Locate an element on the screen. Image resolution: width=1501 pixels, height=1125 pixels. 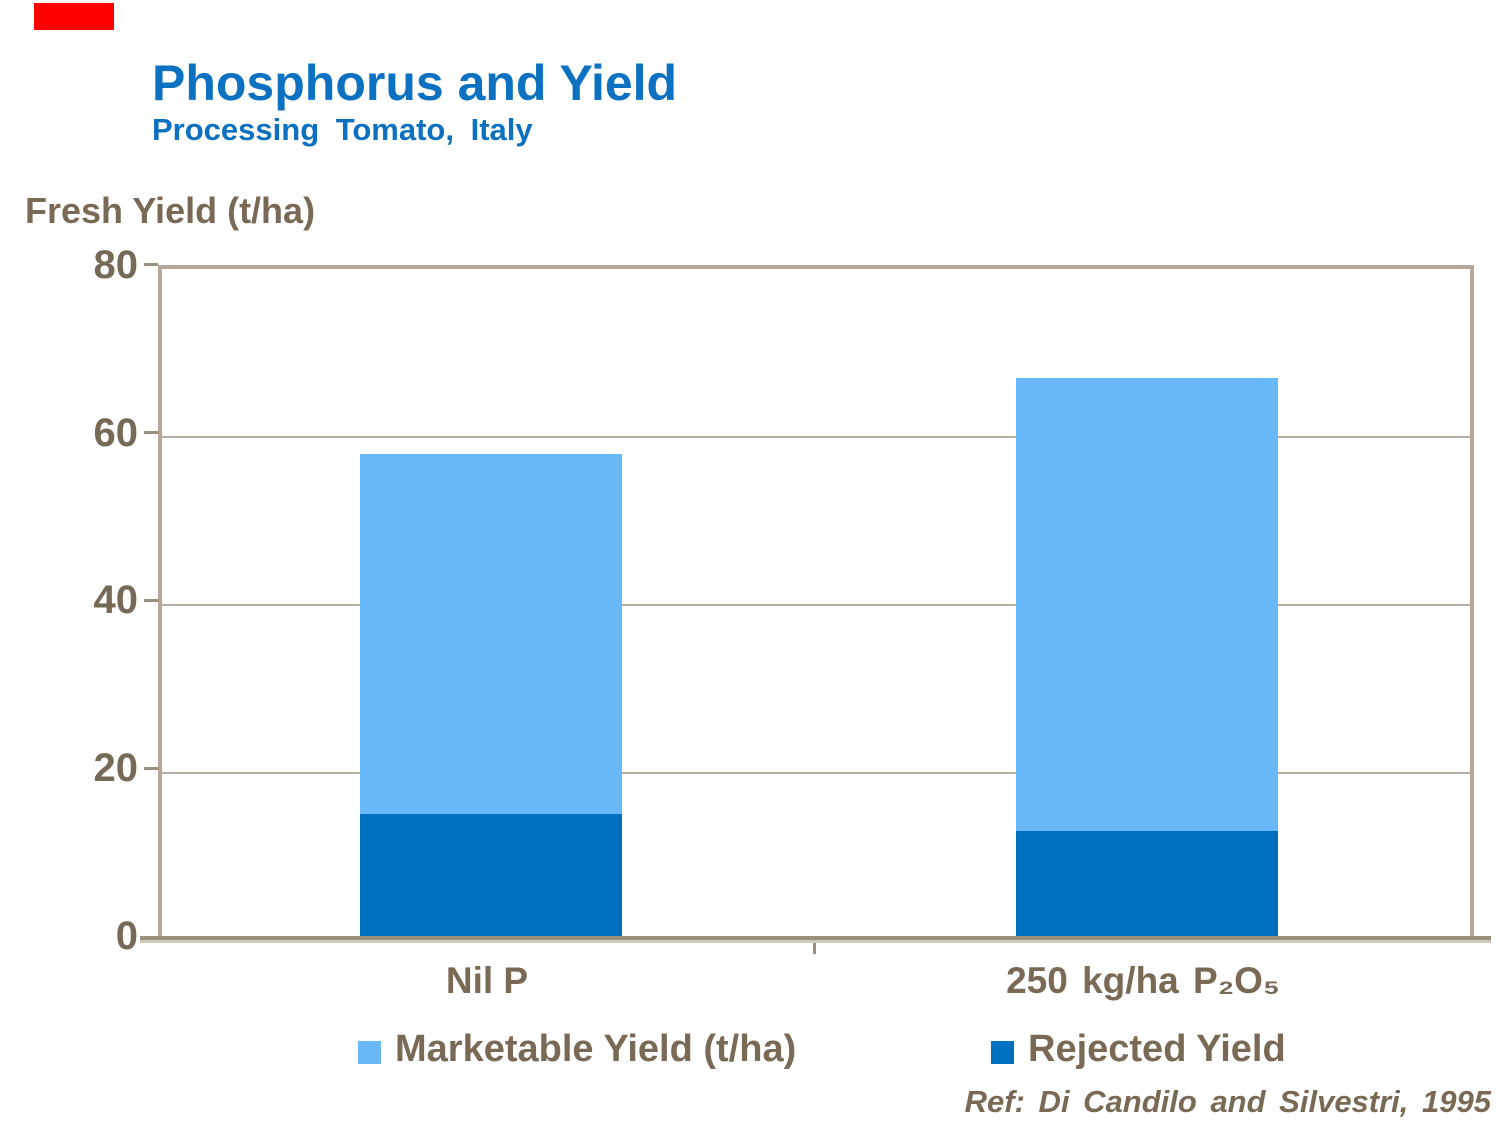
legend-label-marketable: Marketable Yield (t/ha) is located at coordinates (596, 1049).